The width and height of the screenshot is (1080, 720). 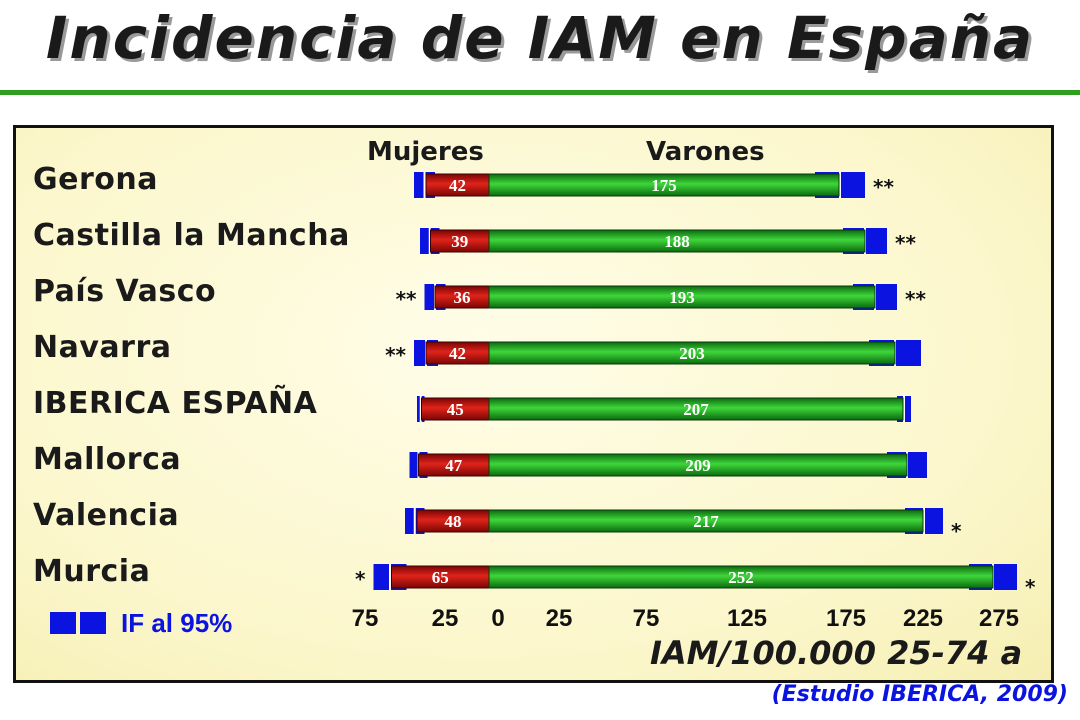 What do you see at coordinates (92, 571) in the screenshot?
I see `row-label-murcia: Murcia` at bounding box center [92, 571].